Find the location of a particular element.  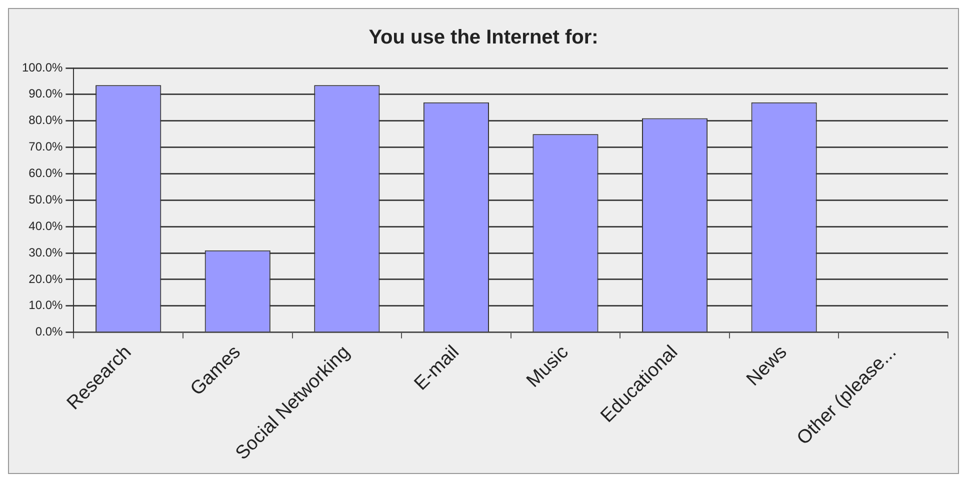

chart-title: You use the Internet for: is located at coordinates (483, 37).